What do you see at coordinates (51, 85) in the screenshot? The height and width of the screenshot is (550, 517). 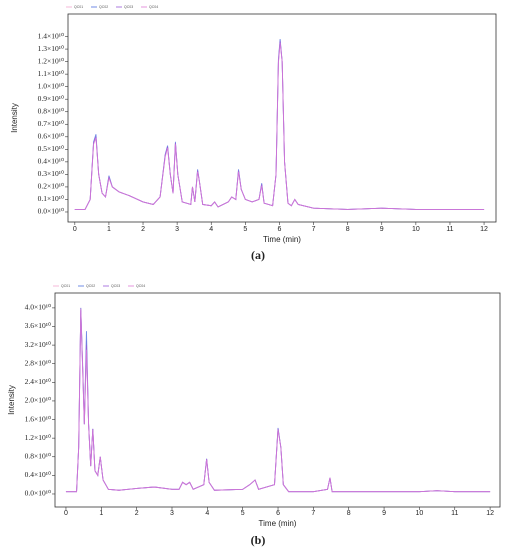 I see `y-tick-label: 1.0×10¹⁰` at bounding box center [51, 85].